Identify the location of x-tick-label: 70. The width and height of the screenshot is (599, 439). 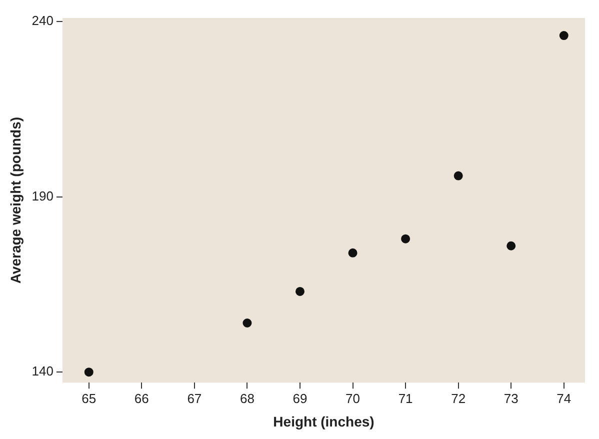
(353, 398).